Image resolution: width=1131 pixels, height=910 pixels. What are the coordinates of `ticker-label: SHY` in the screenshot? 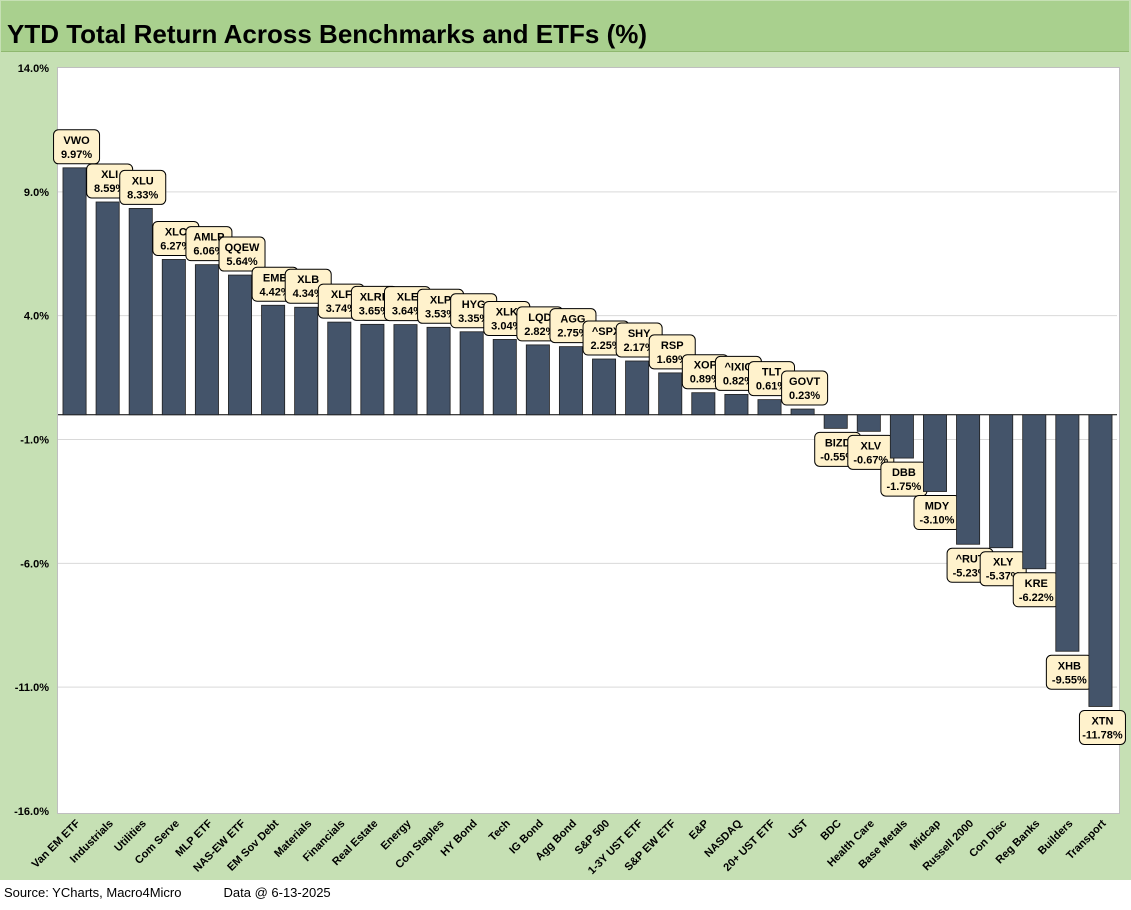 It's located at (639, 334).